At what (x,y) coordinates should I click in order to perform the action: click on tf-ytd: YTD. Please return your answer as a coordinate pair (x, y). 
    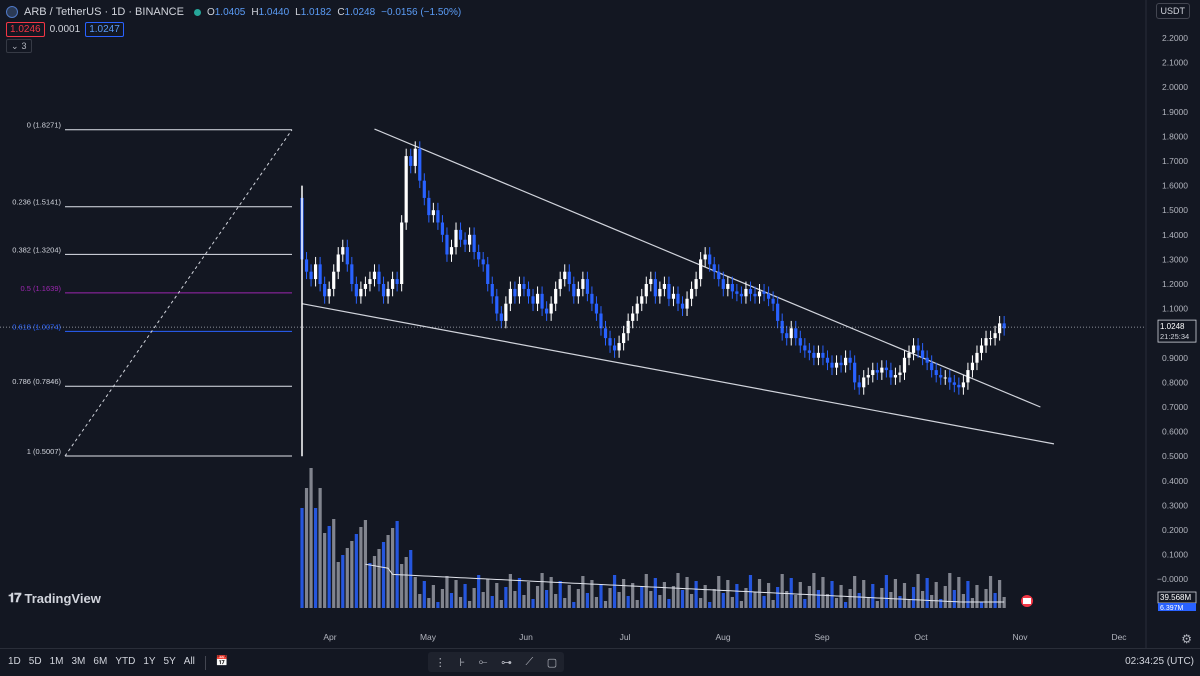
    Looking at the image, I should click on (125, 661).